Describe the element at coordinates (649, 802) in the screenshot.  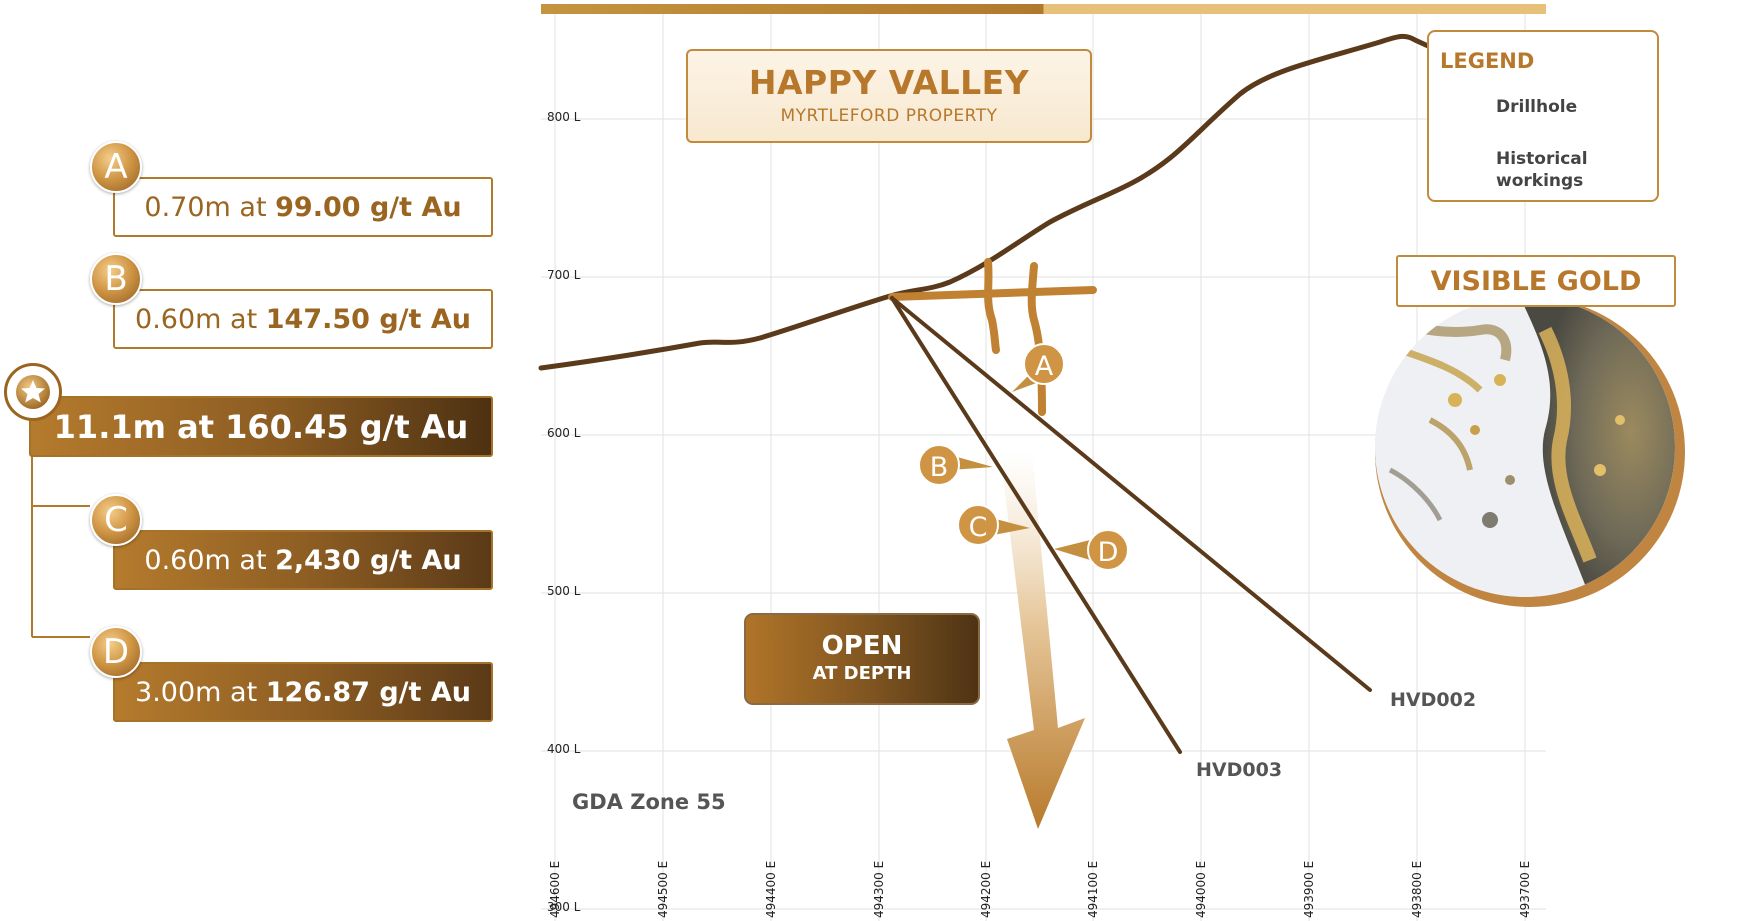
I see `projection-label: GDA Zone 55` at that location.